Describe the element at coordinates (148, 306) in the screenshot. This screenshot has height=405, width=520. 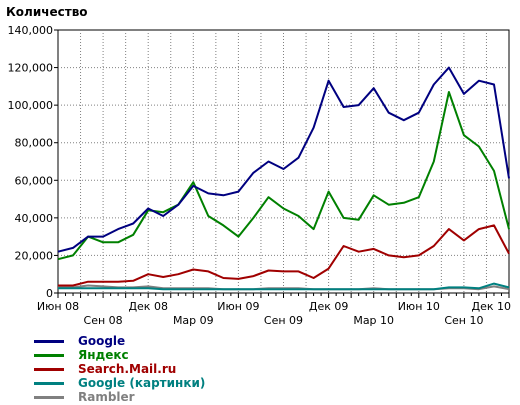
I see `x-tick-label: Дек 08` at that location.